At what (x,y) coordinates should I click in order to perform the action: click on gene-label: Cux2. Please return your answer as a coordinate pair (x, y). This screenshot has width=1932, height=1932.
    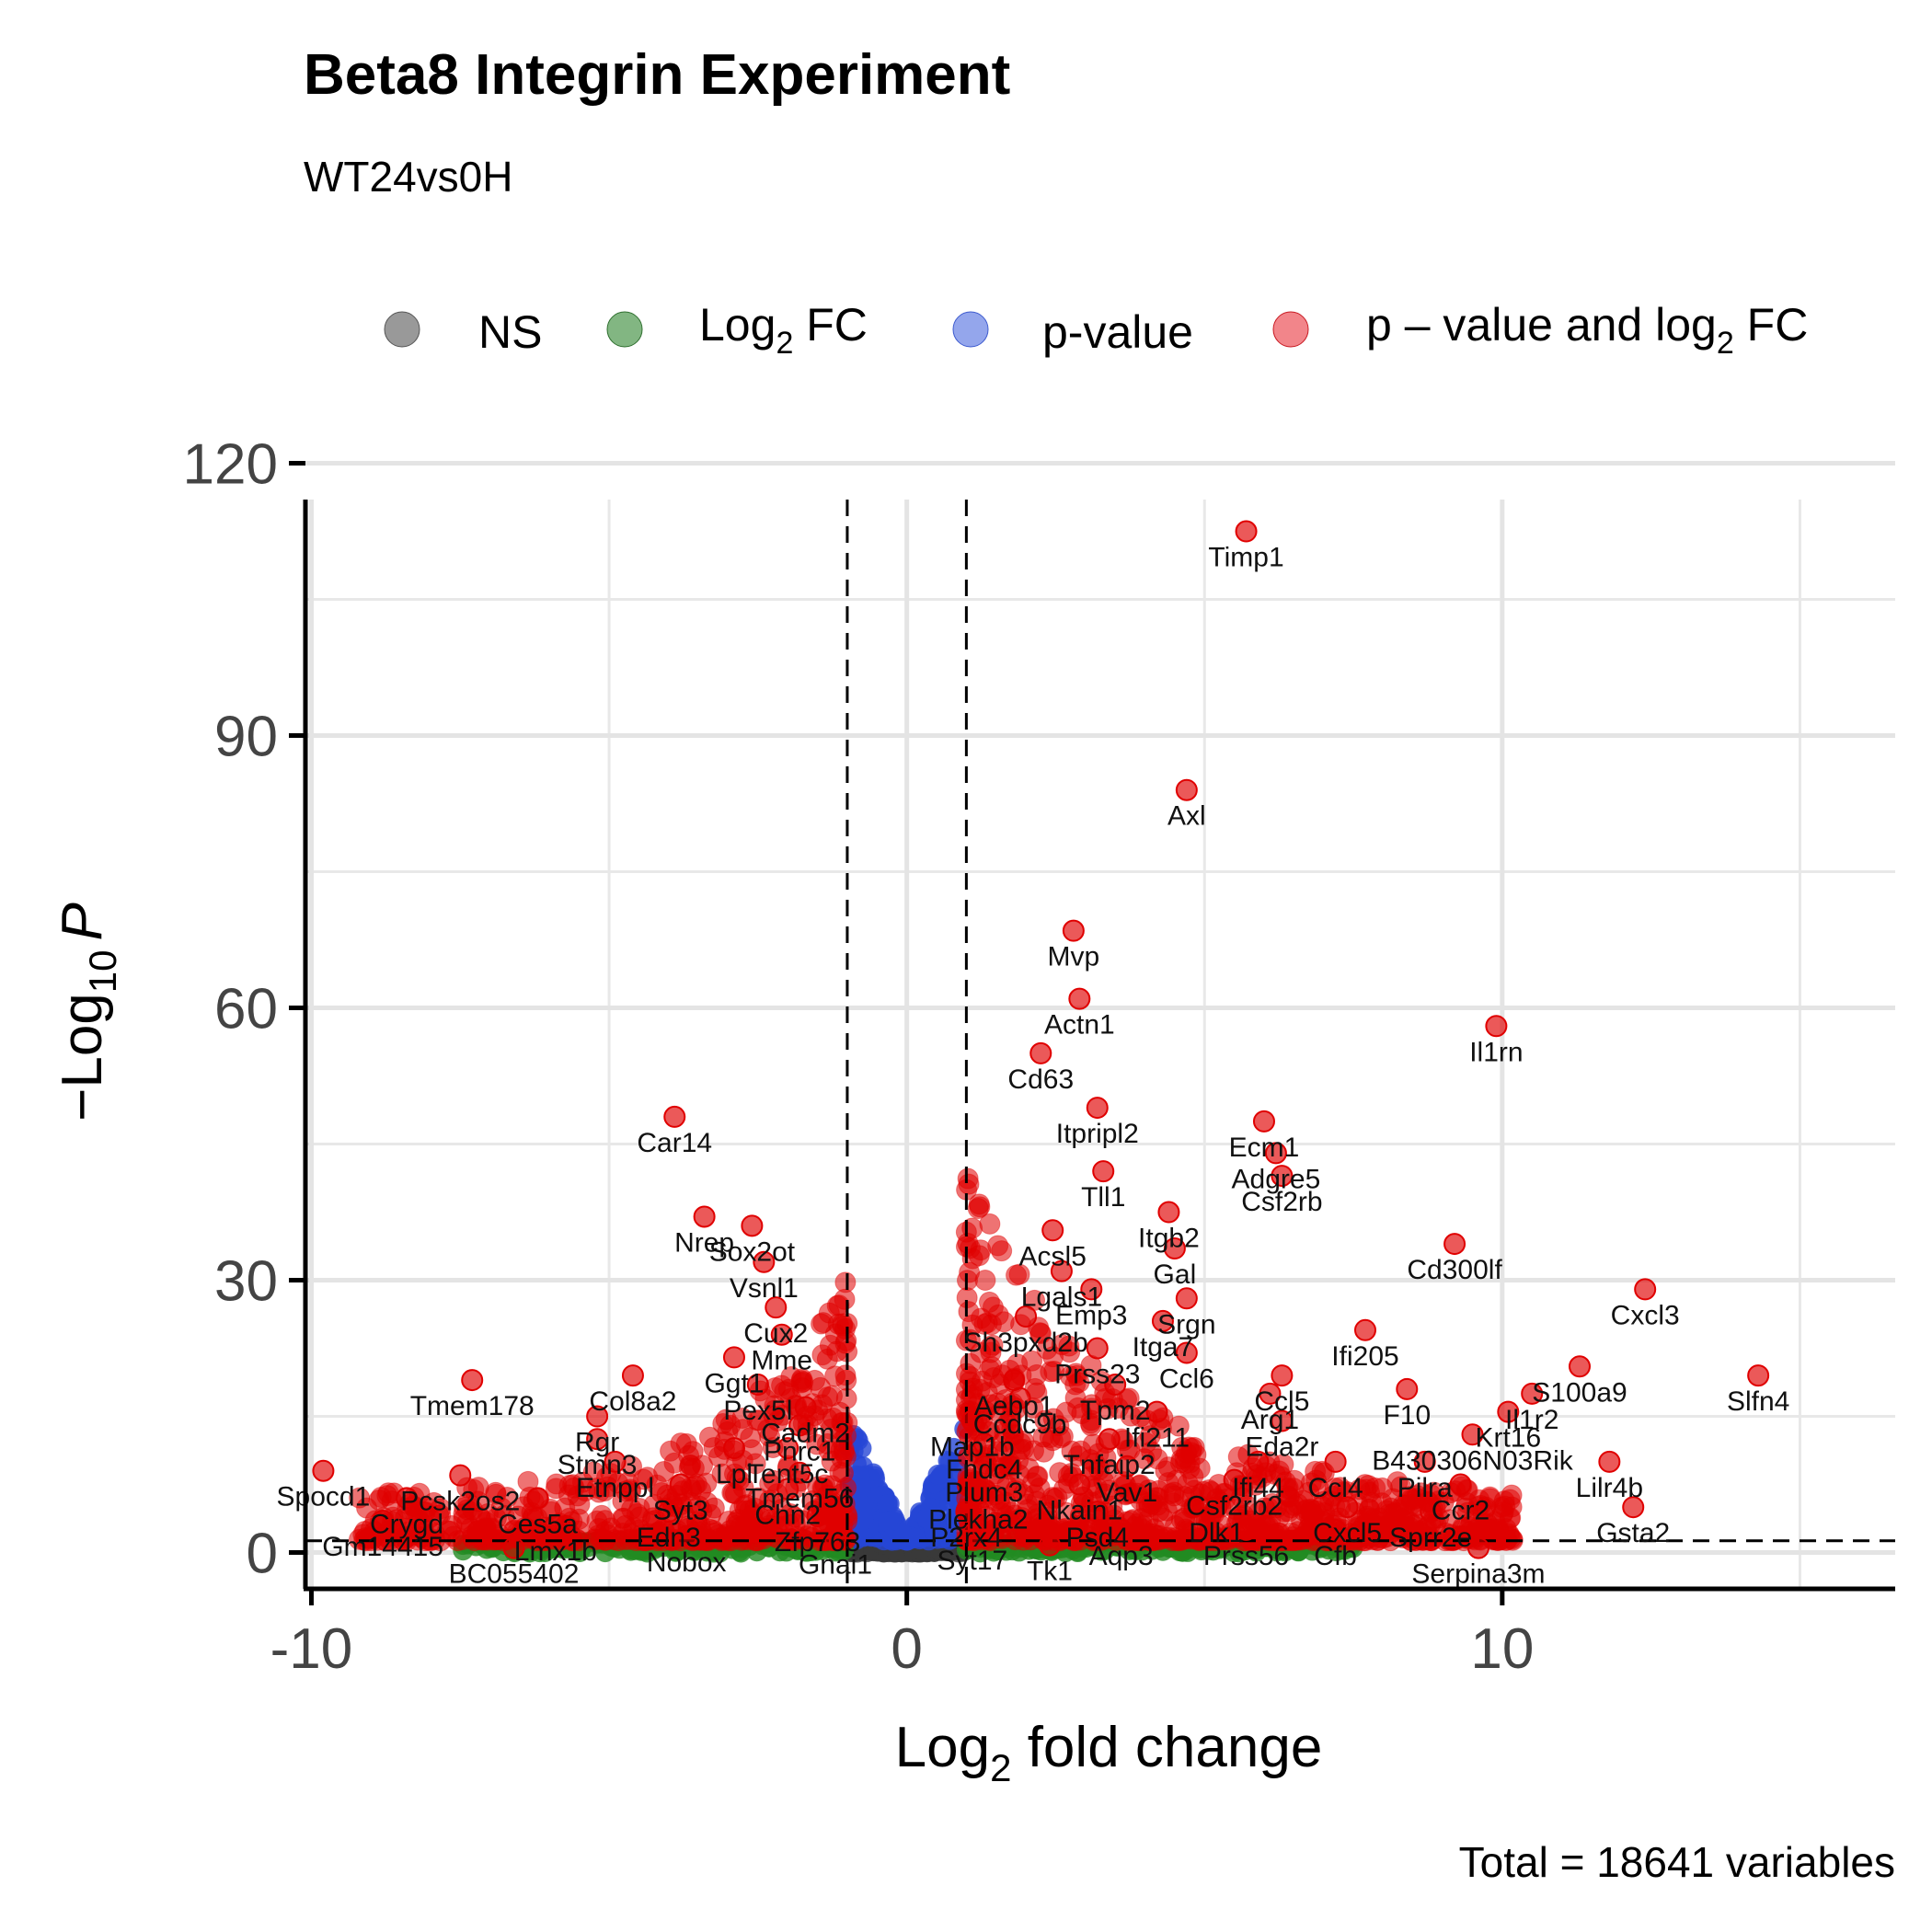
    Looking at the image, I should click on (775, 1333).